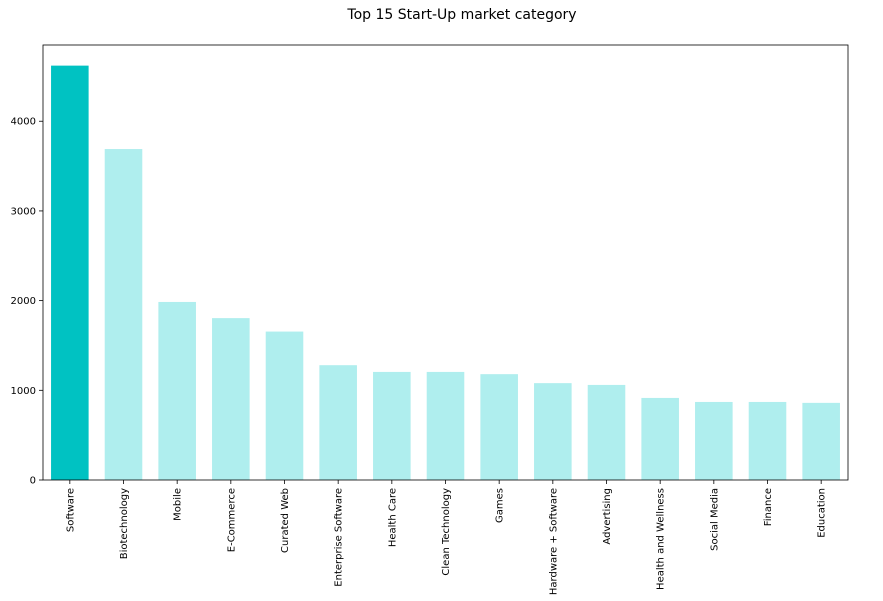 This screenshot has height=601, width=883. Describe the element at coordinates (445, 425) in the screenshot. I see `bar-clean-technology` at that location.